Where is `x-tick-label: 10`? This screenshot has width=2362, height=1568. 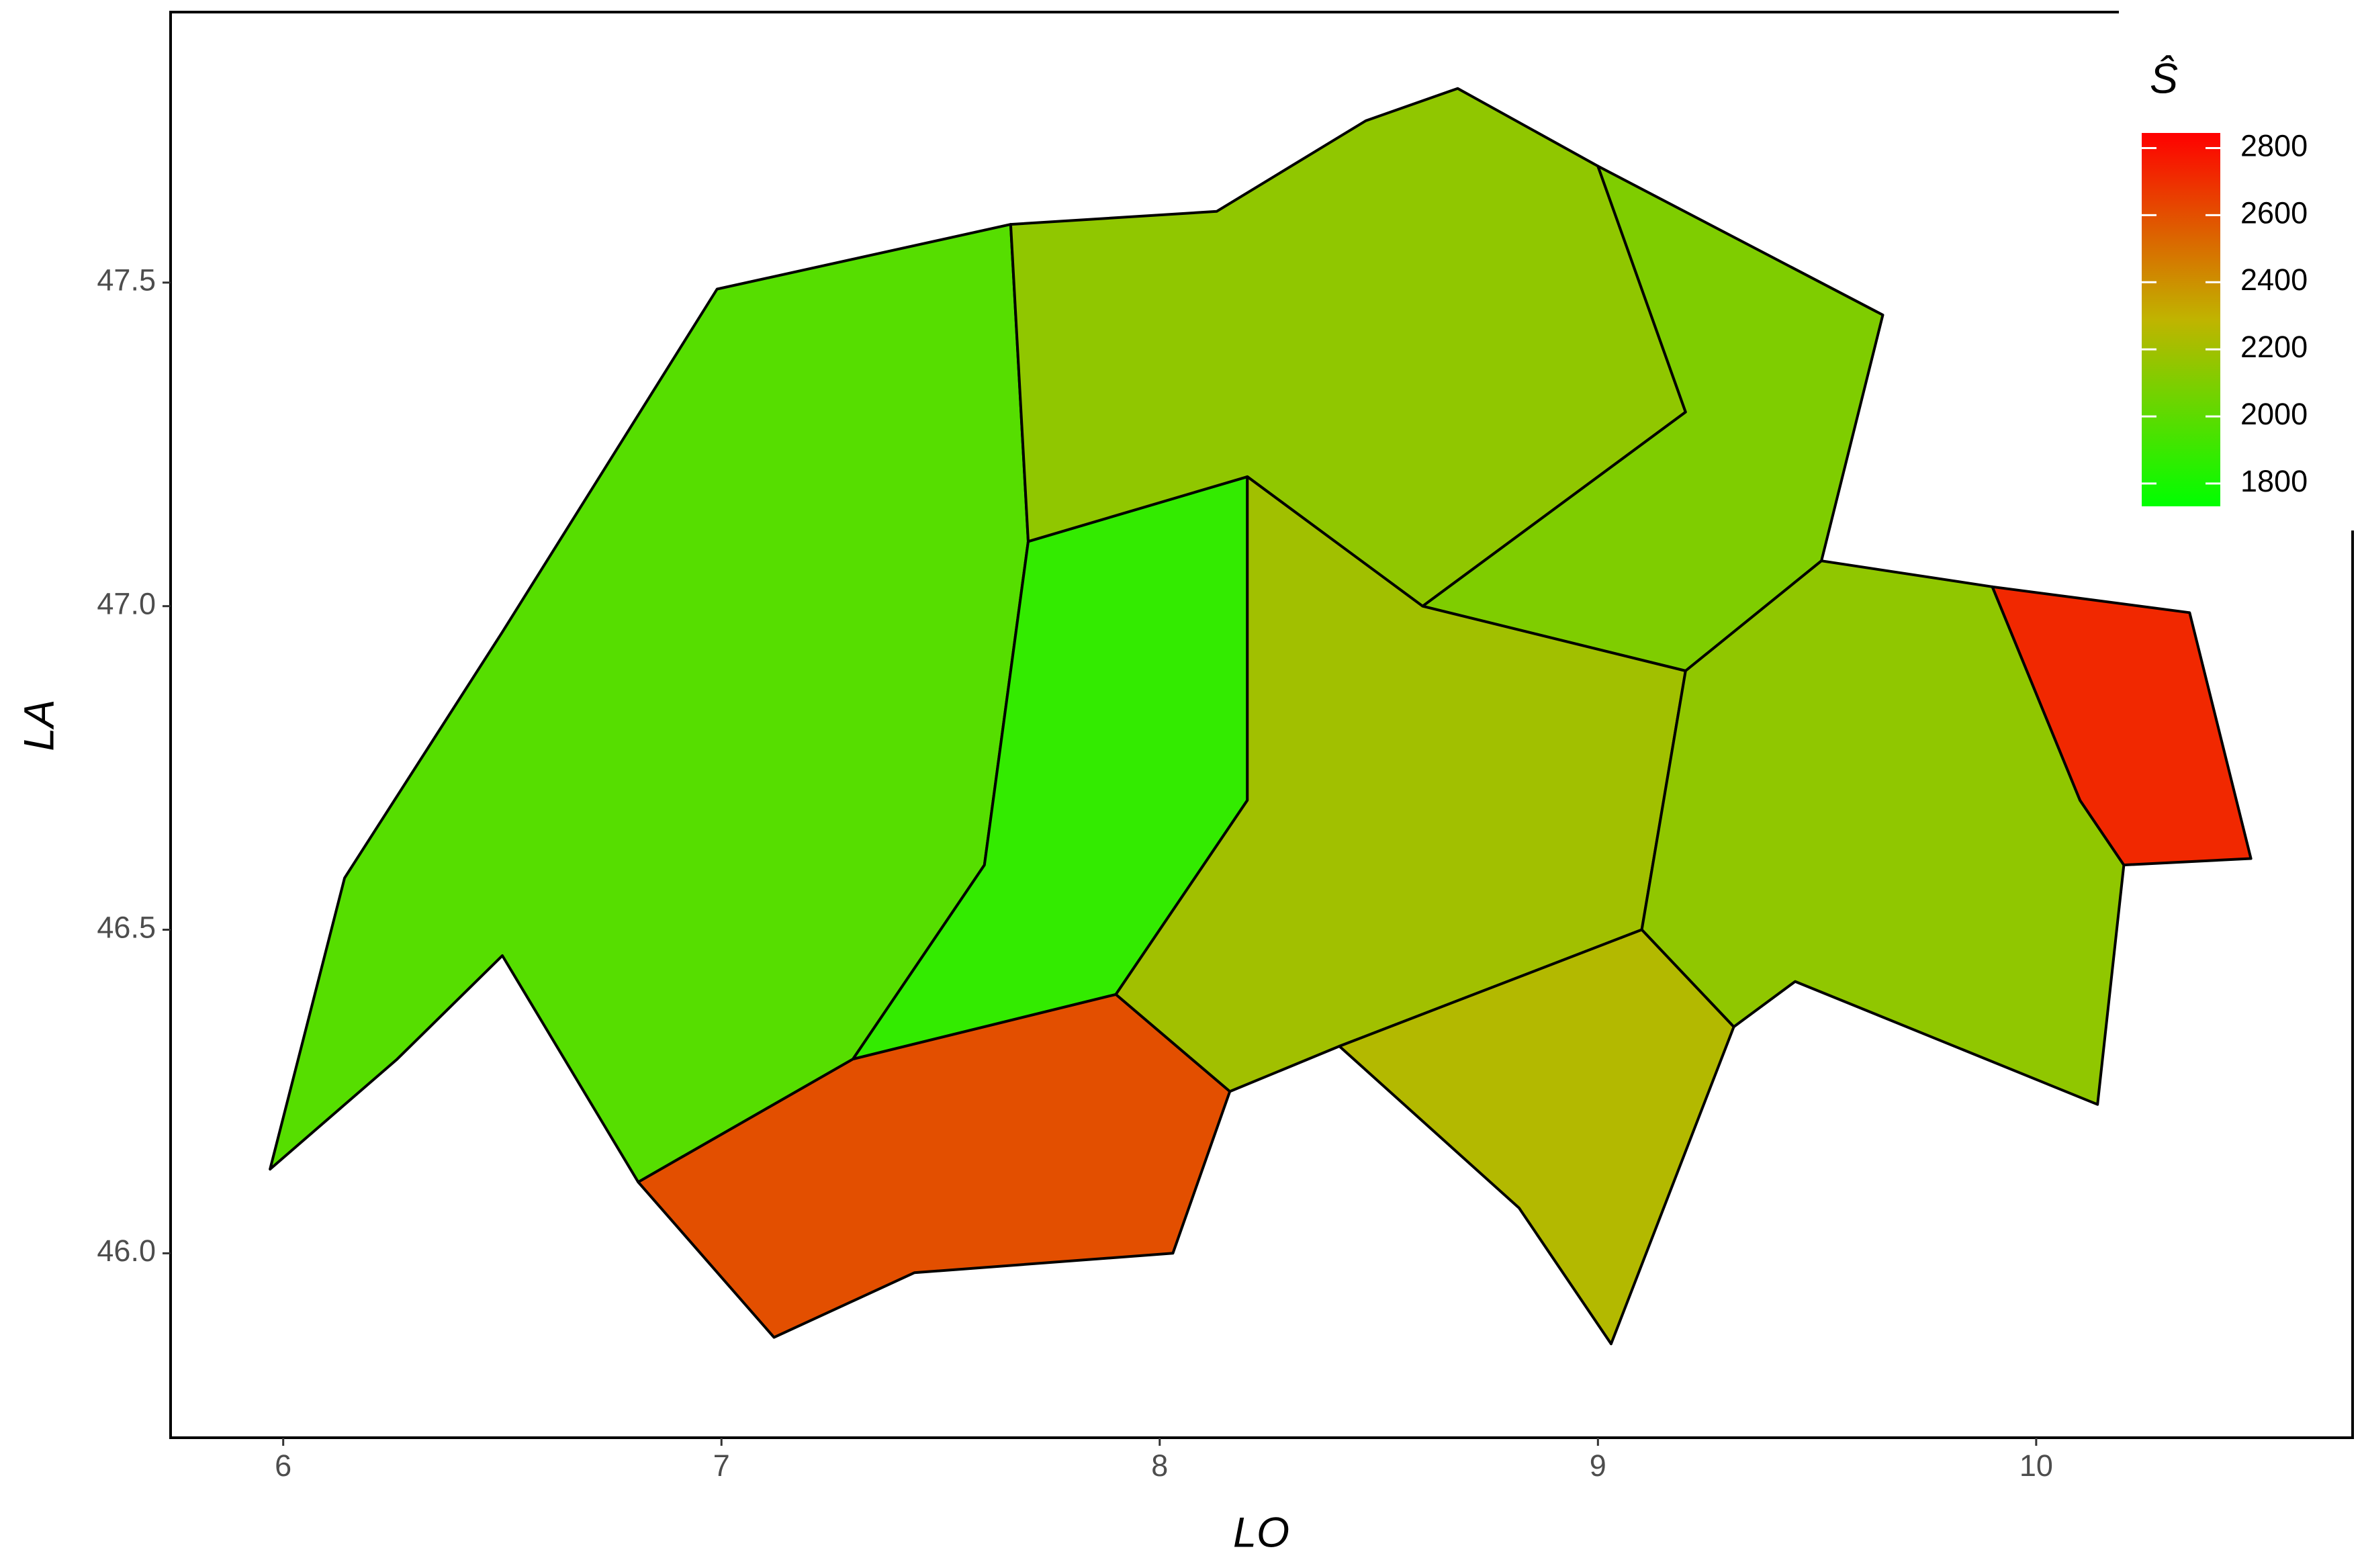
x-tick-label: 10 is located at coordinates (2036, 1465).